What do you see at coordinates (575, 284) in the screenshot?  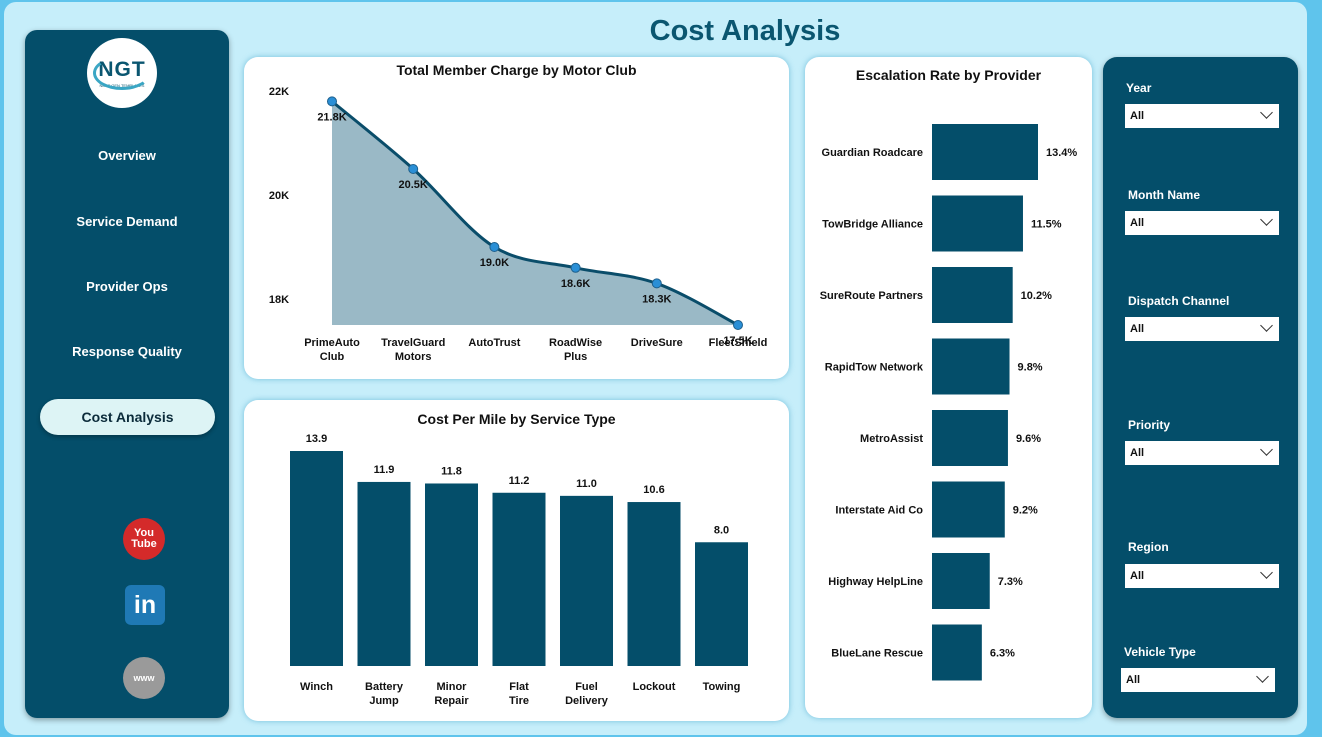 I see `data-label: 18.6K` at bounding box center [575, 284].